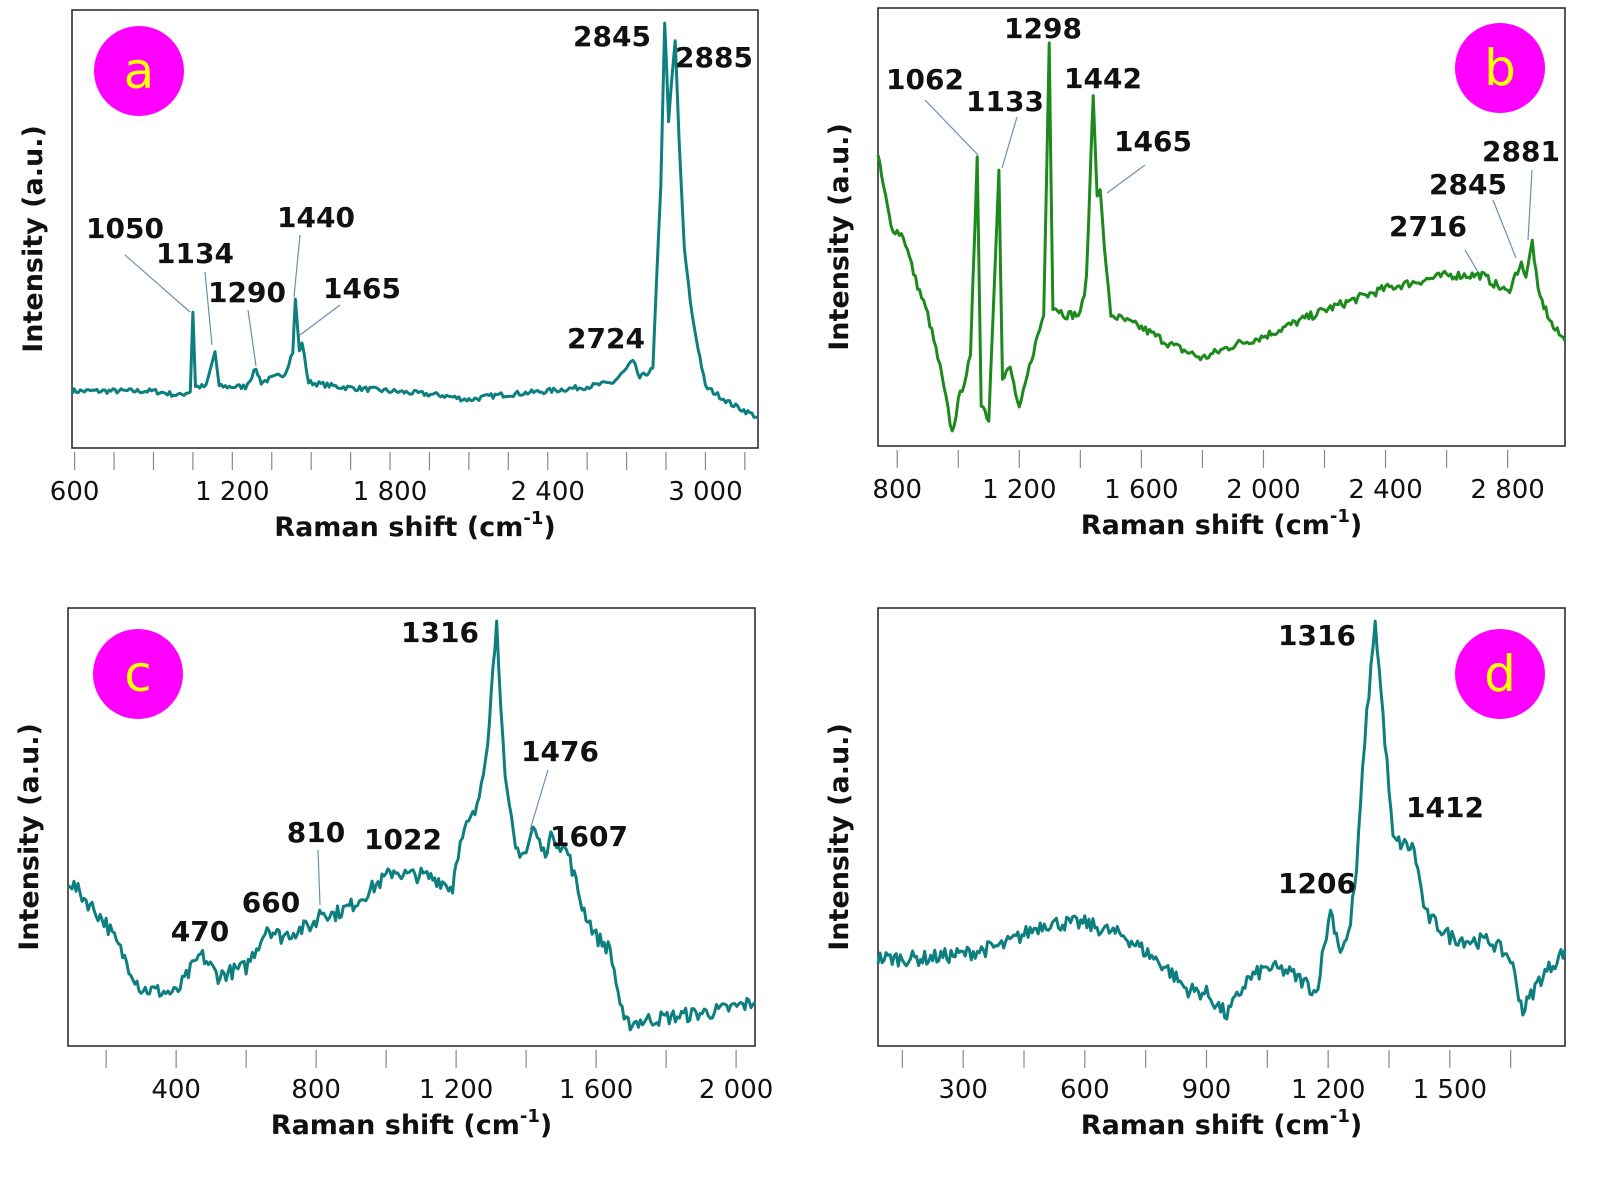 This screenshot has width=1600, height=1178. I want to click on peak-label: 1290, so click(247, 292).